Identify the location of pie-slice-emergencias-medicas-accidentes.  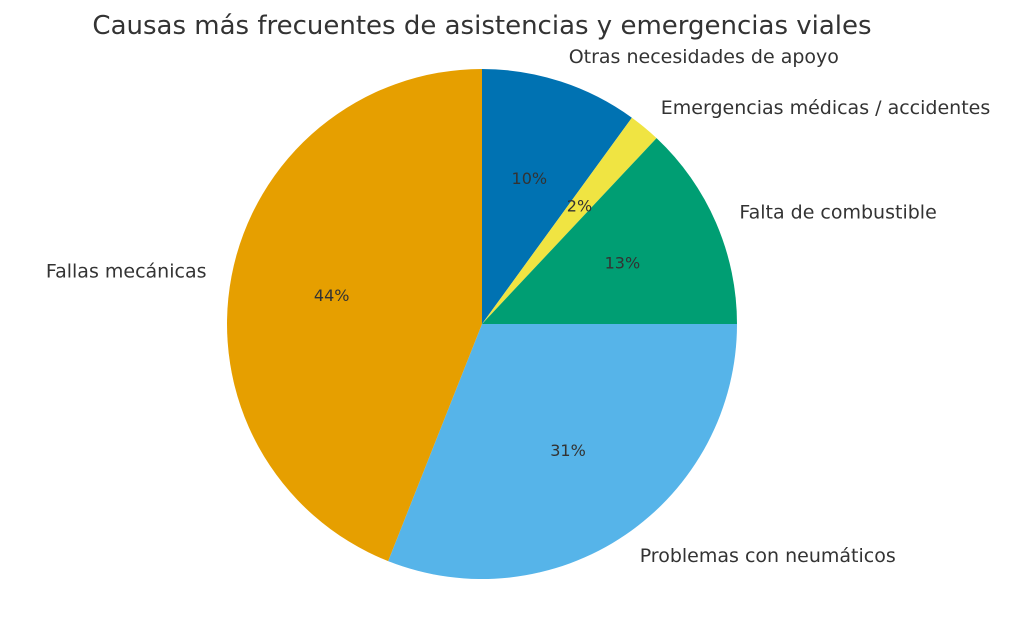
(569, 220).